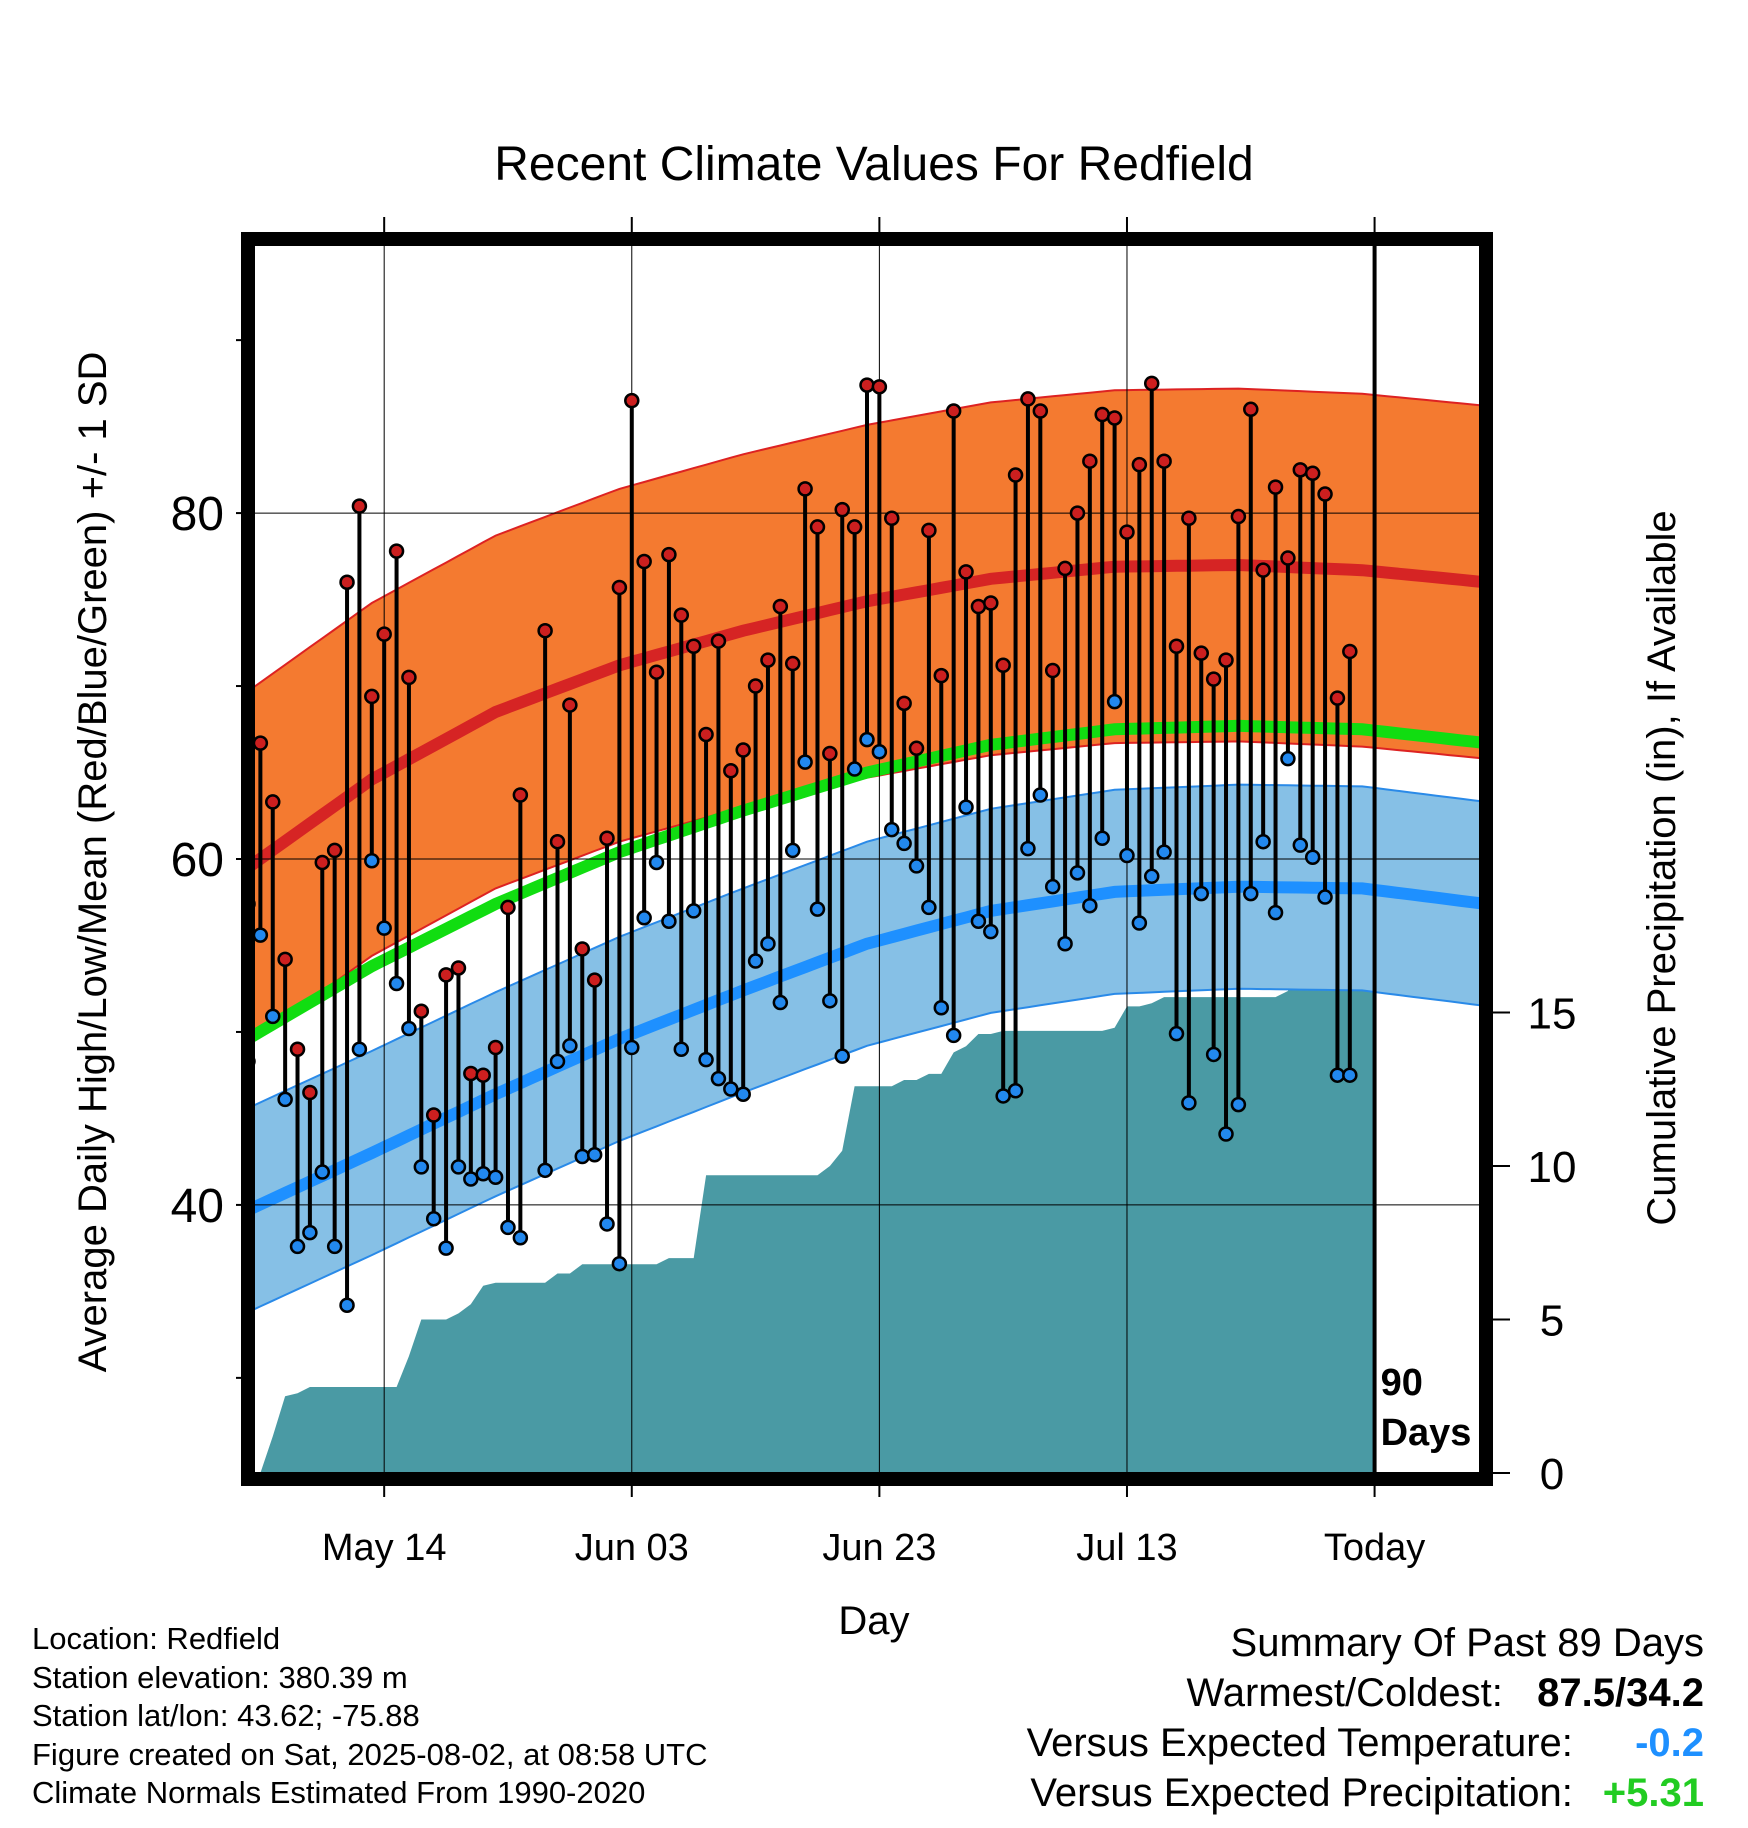 This screenshot has width=1748, height=1828. I want to click on precip-label: Versus Expected Precipitation:, so click(1301, 1793).